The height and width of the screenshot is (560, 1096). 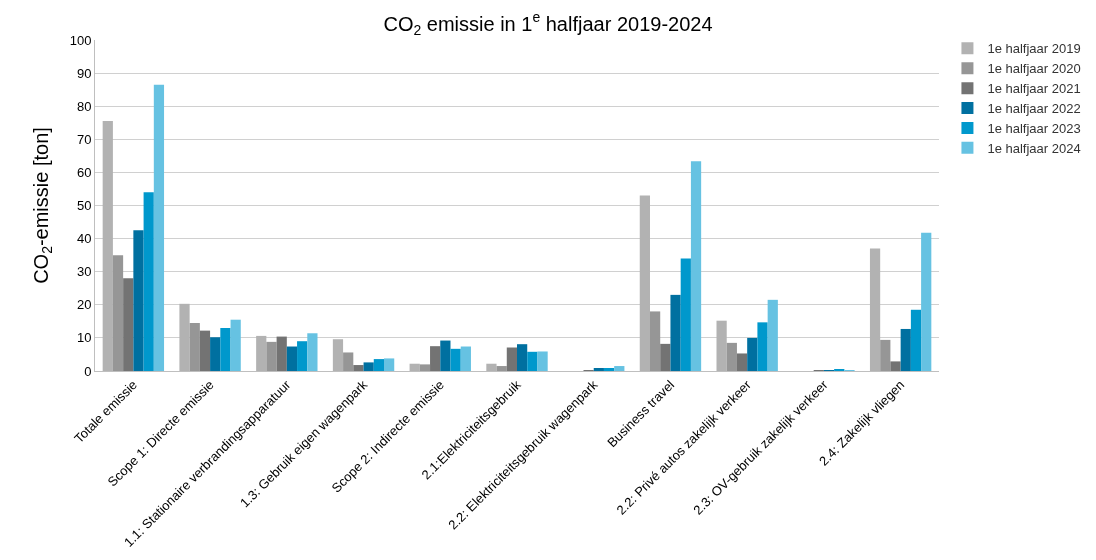 What do you see at coordinates (84, 73) in the screenshot?
I see `y-tick-label: 90` at bounding box center [84, 73].